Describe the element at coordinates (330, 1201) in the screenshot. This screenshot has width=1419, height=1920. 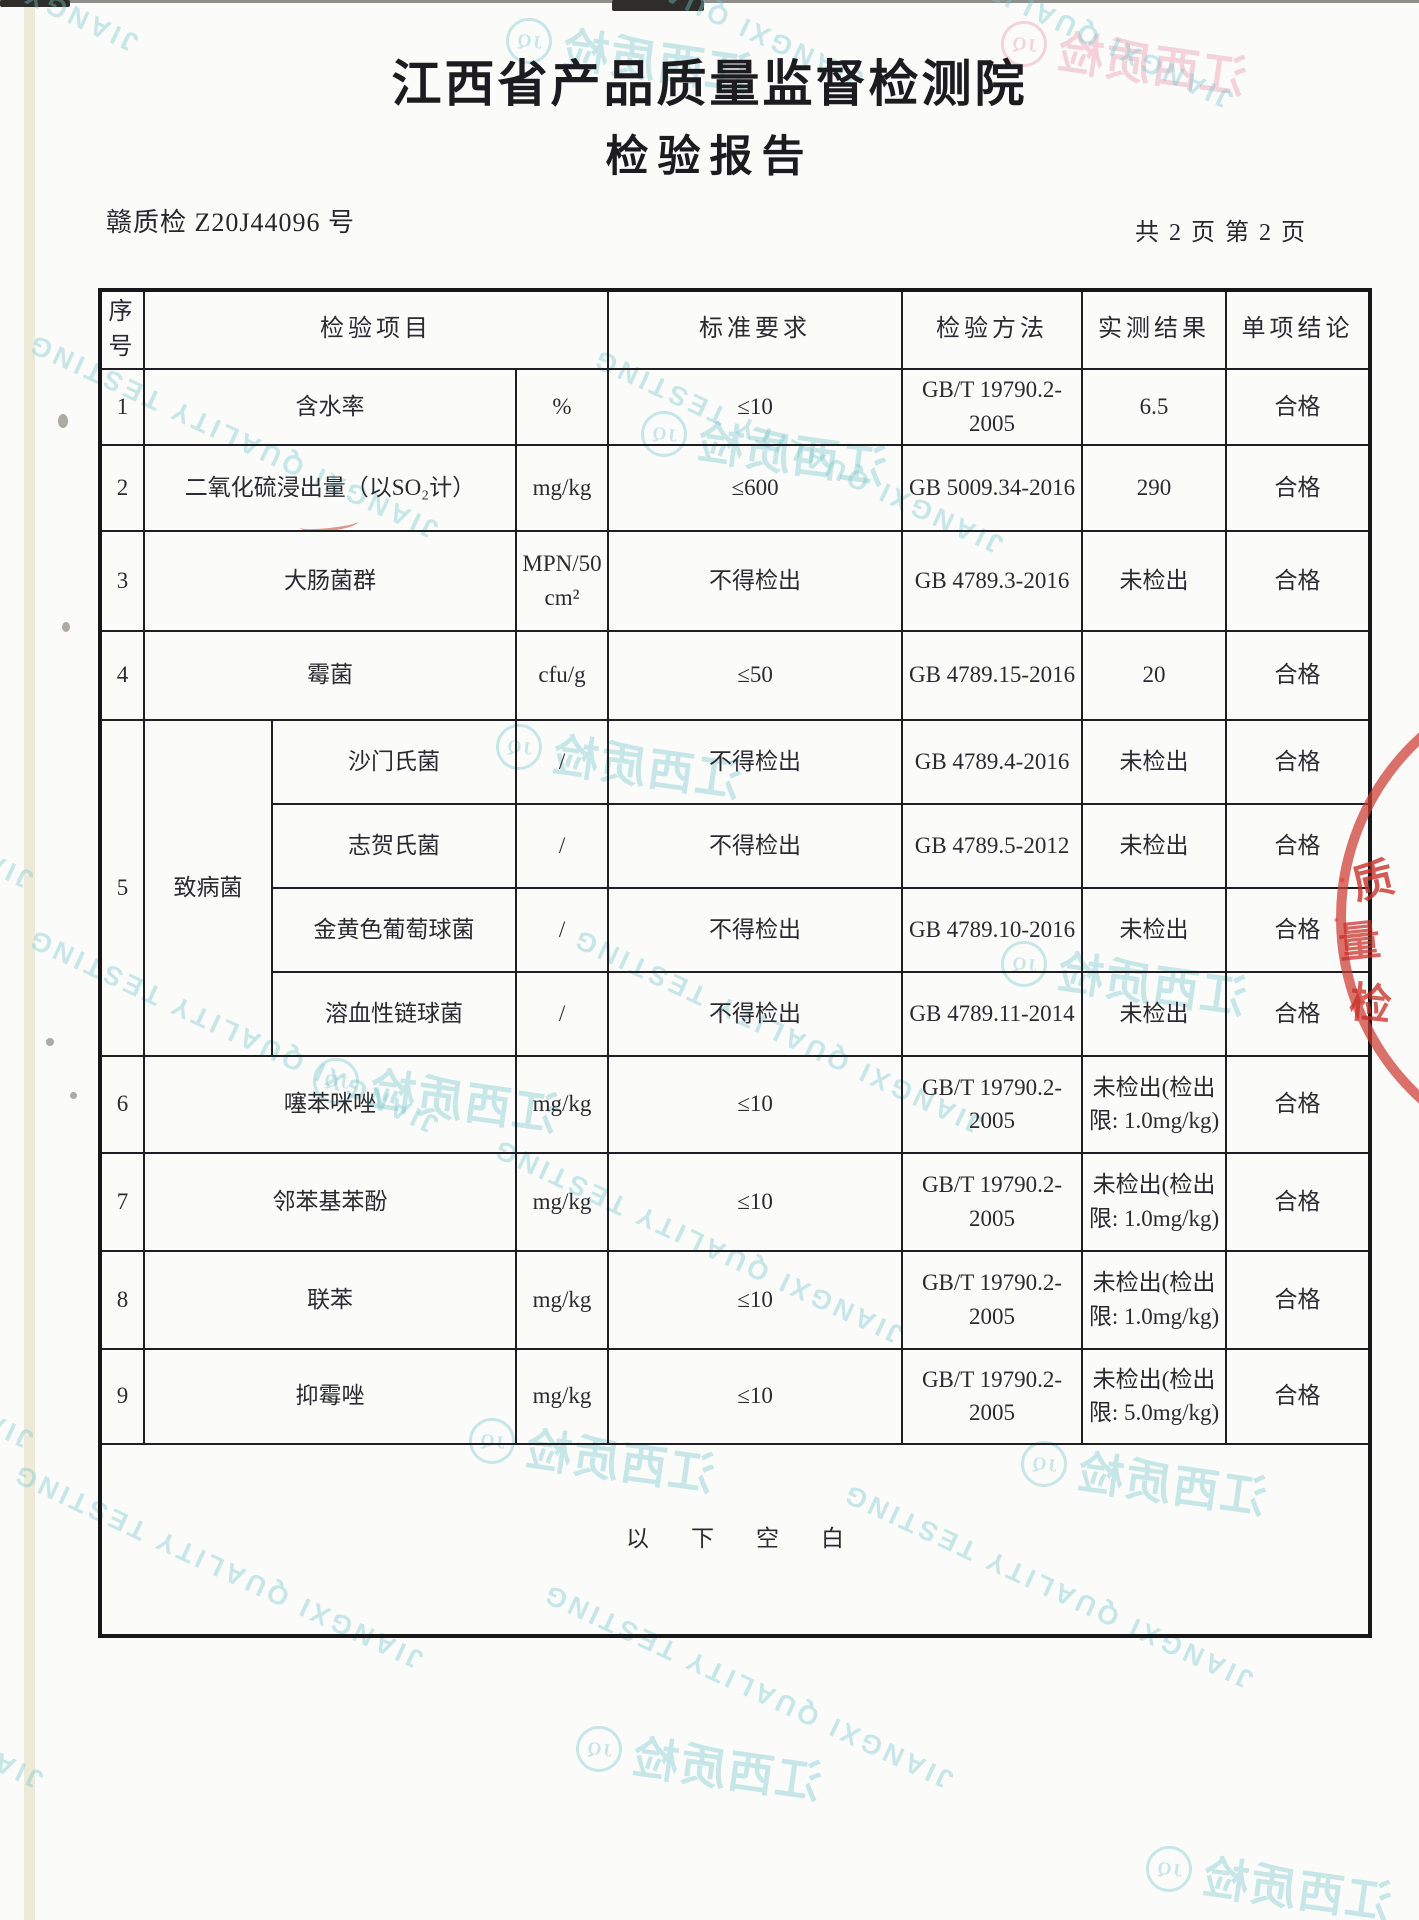
I see `cell-item: 邻苯基苯酚` at that location.